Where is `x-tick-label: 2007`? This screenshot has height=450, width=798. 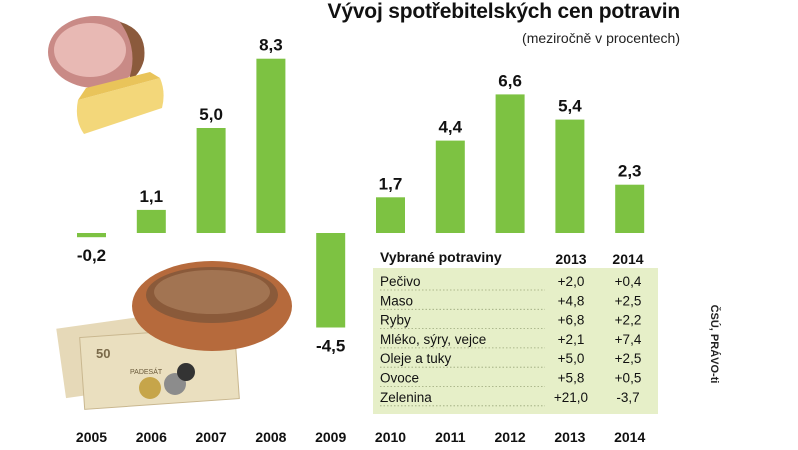 x-tick-label: 2007 is located at coordinates (211, 437).